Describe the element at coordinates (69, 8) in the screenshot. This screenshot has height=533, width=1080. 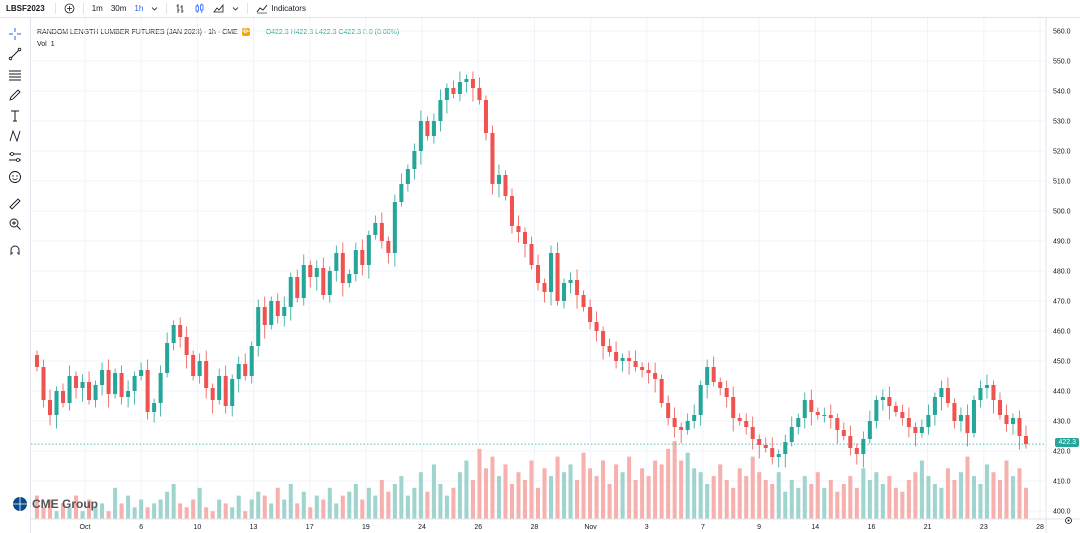
I see `compare-add-button` at that location.